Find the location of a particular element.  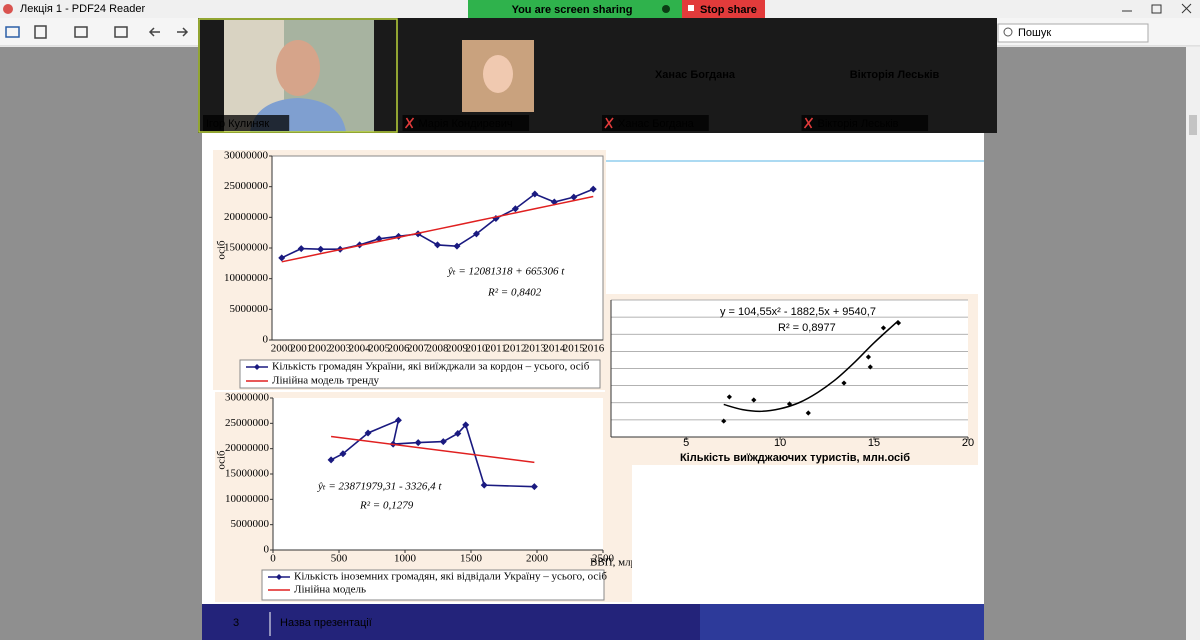

legend-label: Лінійна модель is located at coordinates (330, 590).